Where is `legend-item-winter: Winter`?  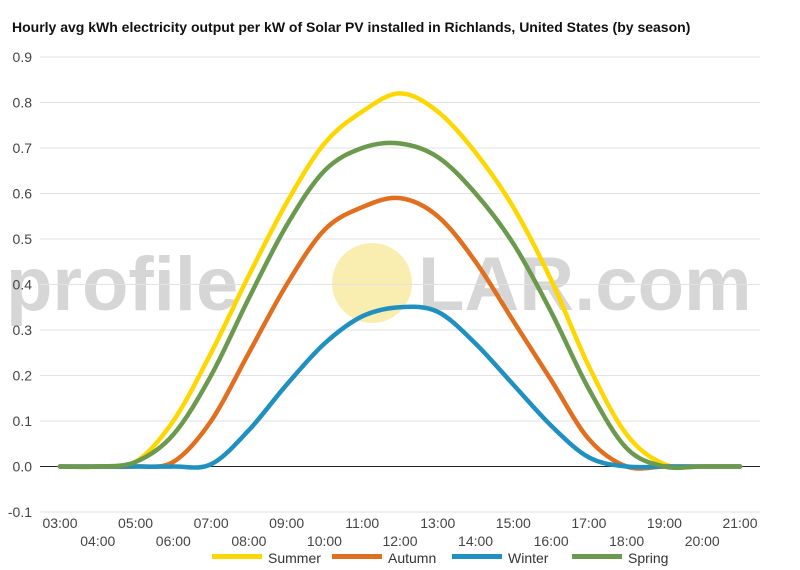 legend-item-winter: Winter is located at coordinates (500, 558).